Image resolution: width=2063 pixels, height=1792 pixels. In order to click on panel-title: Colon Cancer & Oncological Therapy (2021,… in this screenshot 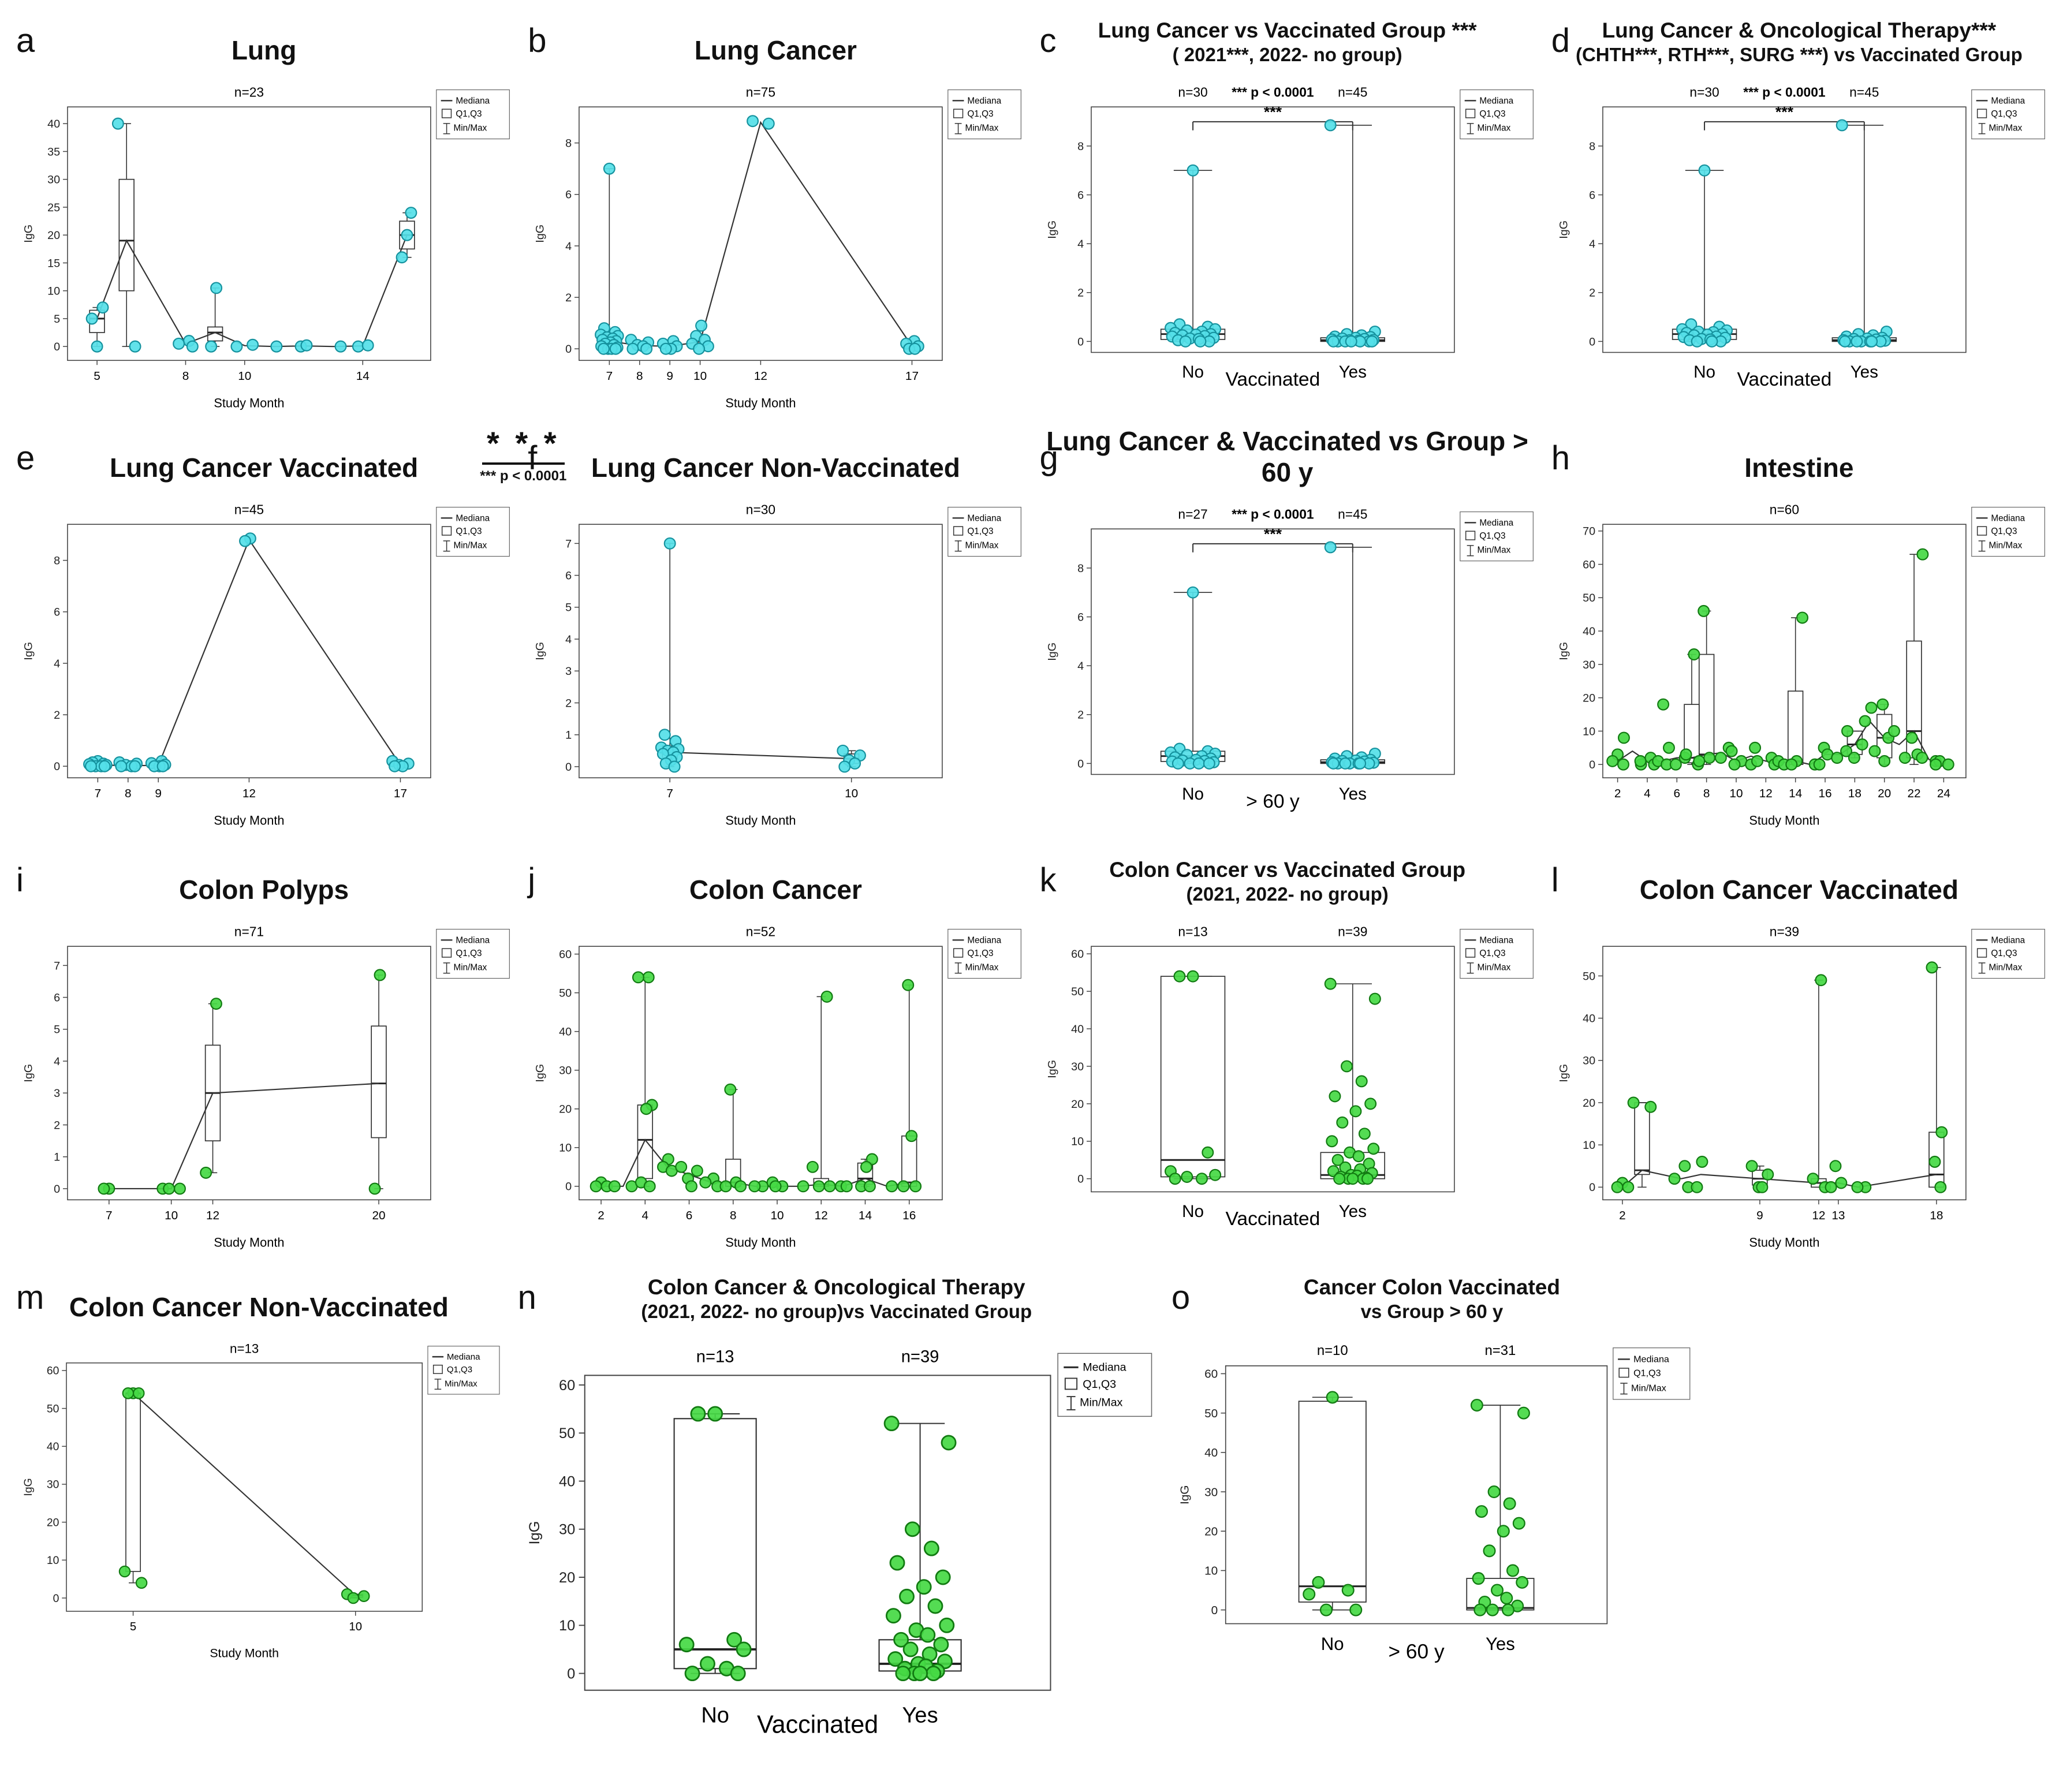, I will do `click(836, 1294)`.